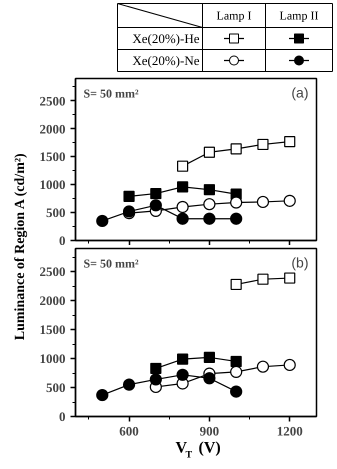 The width and height of the screenshot is (337, 469). Describe the element at coordinates (299, 15) in the screenshot. I see `text: Lamp II` at that location.